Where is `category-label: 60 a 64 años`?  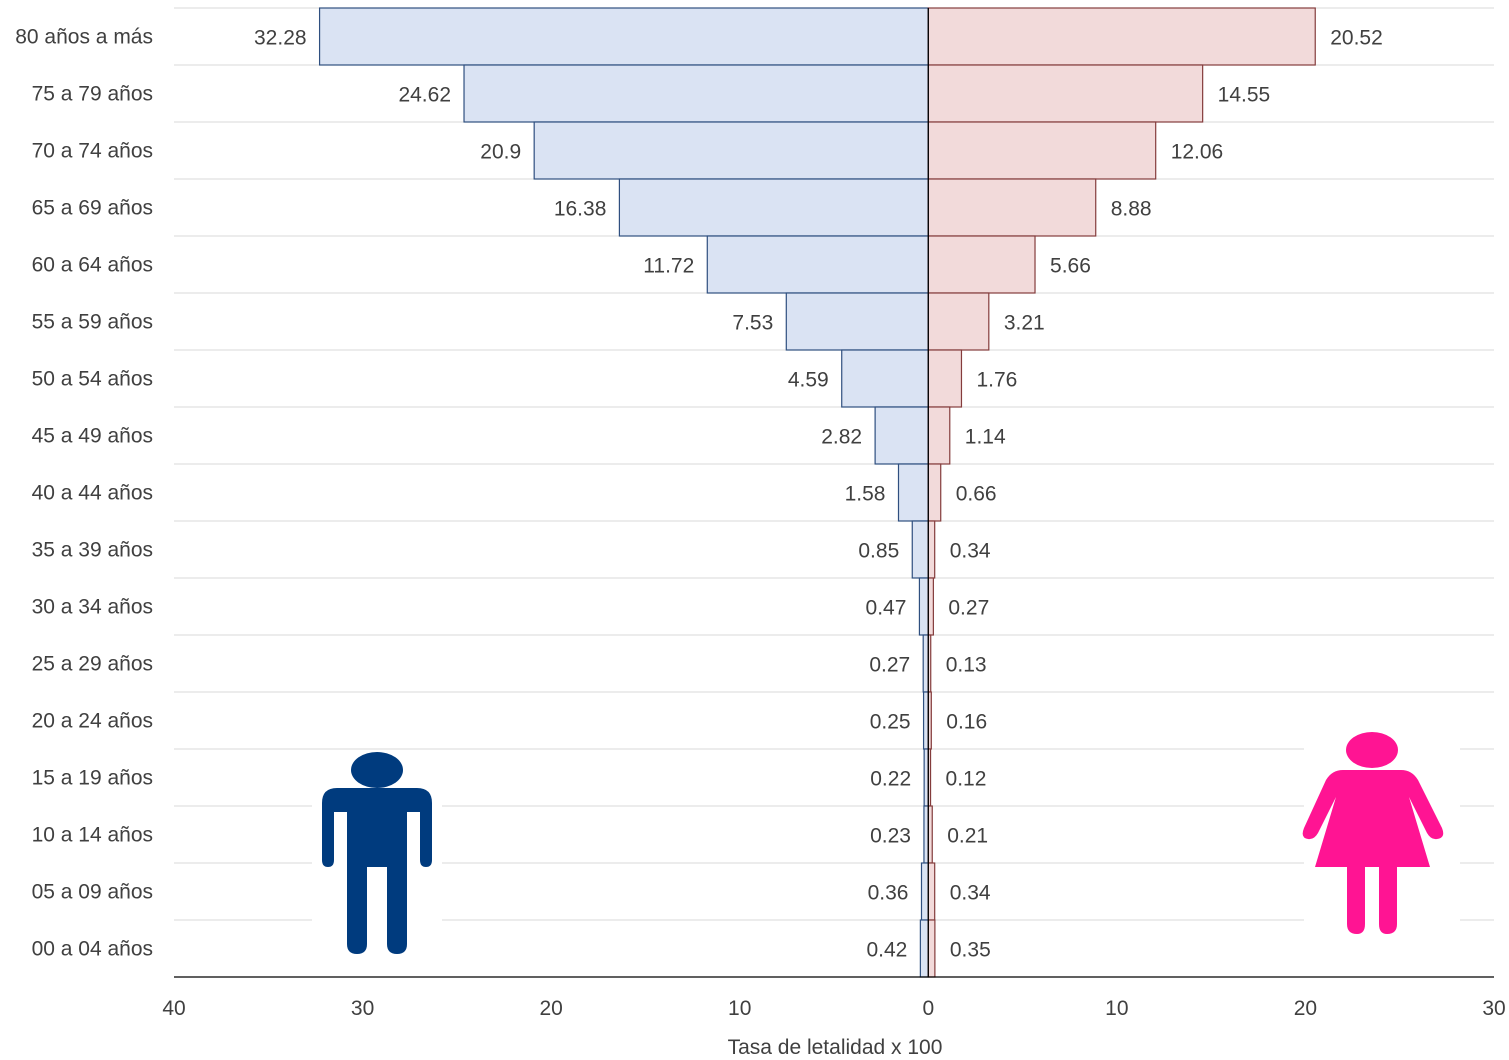 category-label: 60 a 64 años is located at coordinates (92, 265).